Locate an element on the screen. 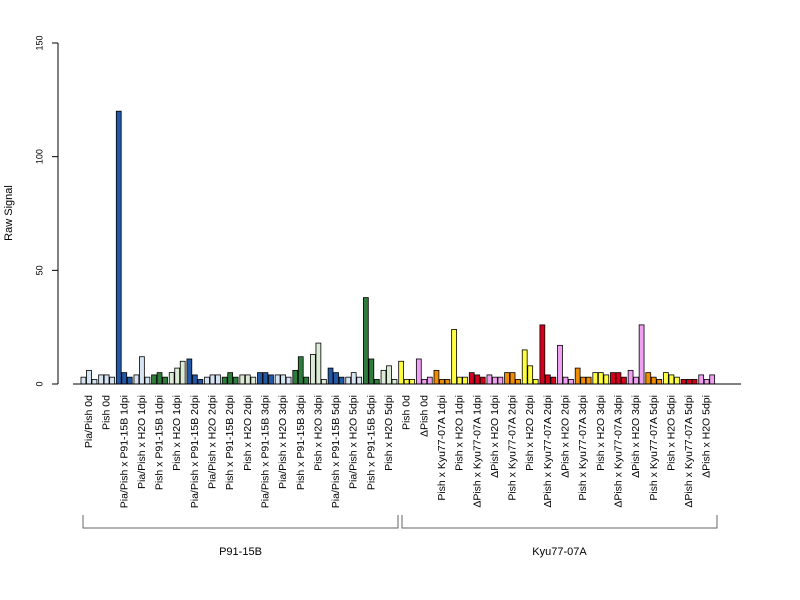  x-tick-label: Pish x H2O 3dpi is located at coordinates (601, 433).